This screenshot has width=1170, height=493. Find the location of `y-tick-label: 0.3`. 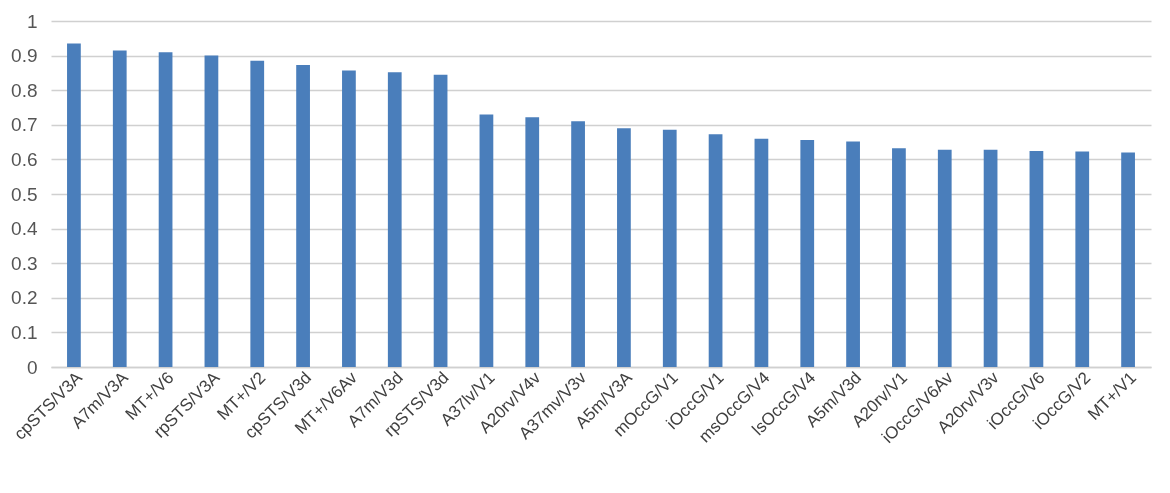

y-tick-label: 0.3 is located at coordinates (24, 263).